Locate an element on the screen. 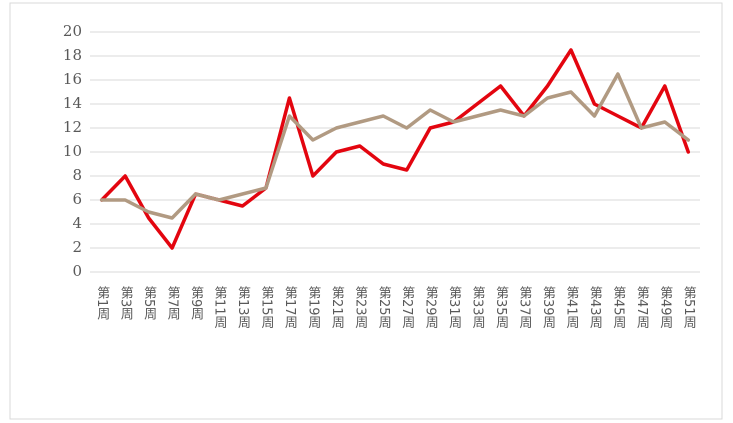  x-tick-label: 第39周 is located at coordinates (548, 308).